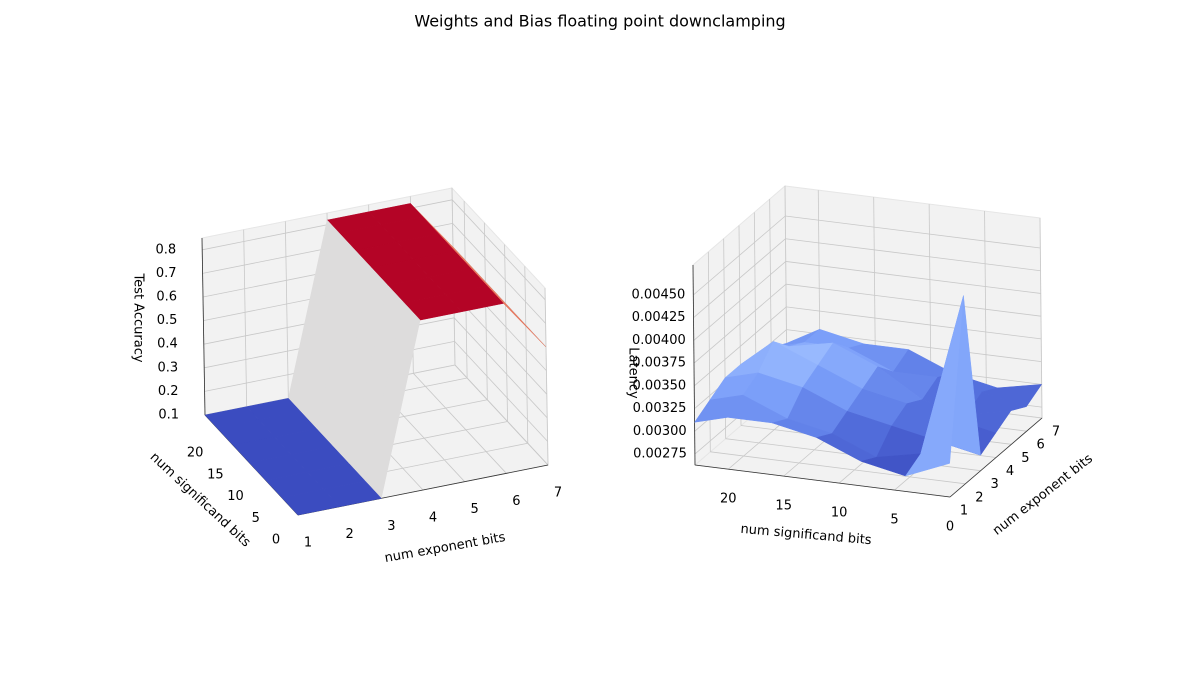 This screenshot has width=1200, height=700. I want to click on z-tick-label: 0.00375, so click(659, 363).